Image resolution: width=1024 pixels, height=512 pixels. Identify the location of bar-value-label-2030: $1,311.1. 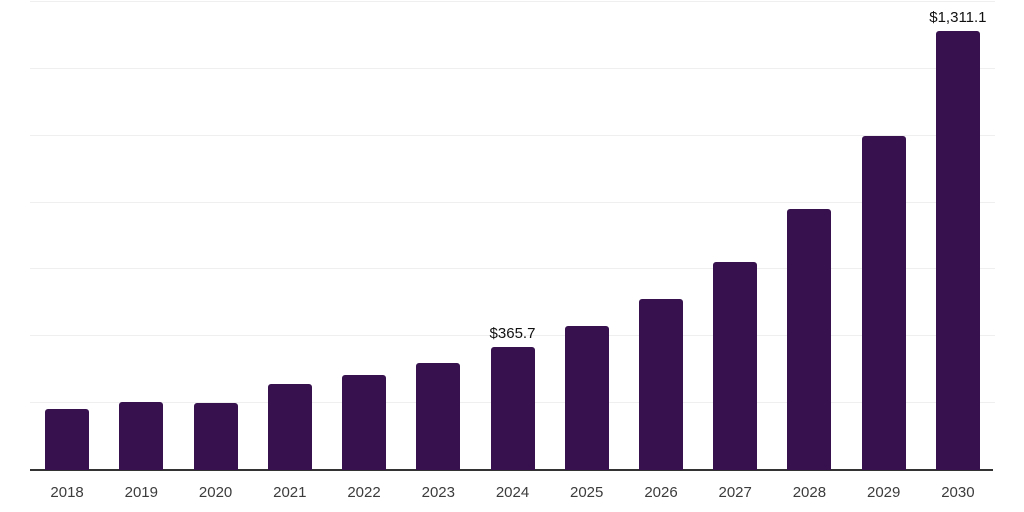
(958, 17).